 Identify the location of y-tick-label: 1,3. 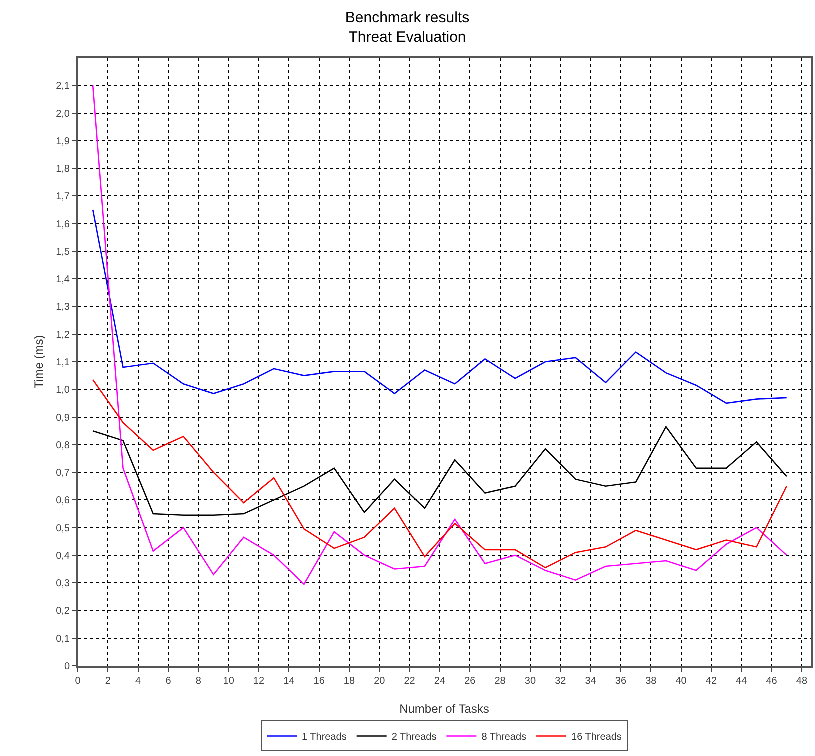
(63, 308).